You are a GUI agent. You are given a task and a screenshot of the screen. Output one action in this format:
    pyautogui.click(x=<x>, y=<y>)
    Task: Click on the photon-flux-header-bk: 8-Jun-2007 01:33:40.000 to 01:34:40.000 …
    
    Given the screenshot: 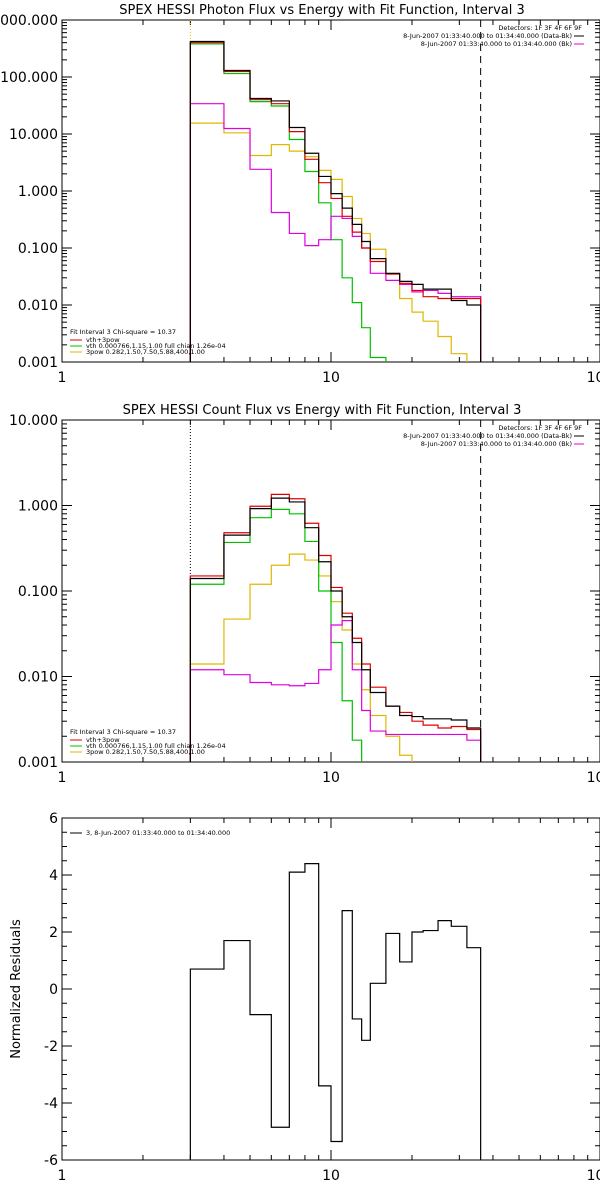 What is the action you would take?
    pyautogui.click(x=496, y=44)
    